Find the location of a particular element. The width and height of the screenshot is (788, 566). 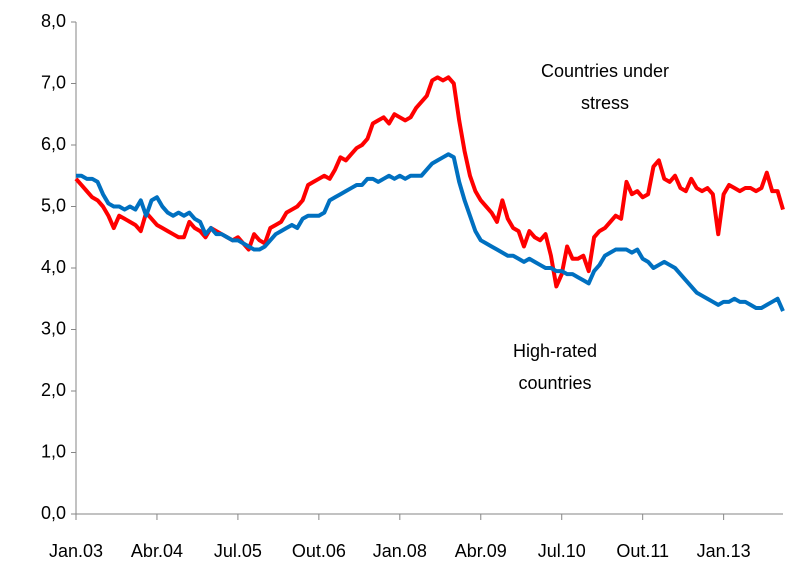

y-tick-label: 3,0 is located at coordinates (53, 328).